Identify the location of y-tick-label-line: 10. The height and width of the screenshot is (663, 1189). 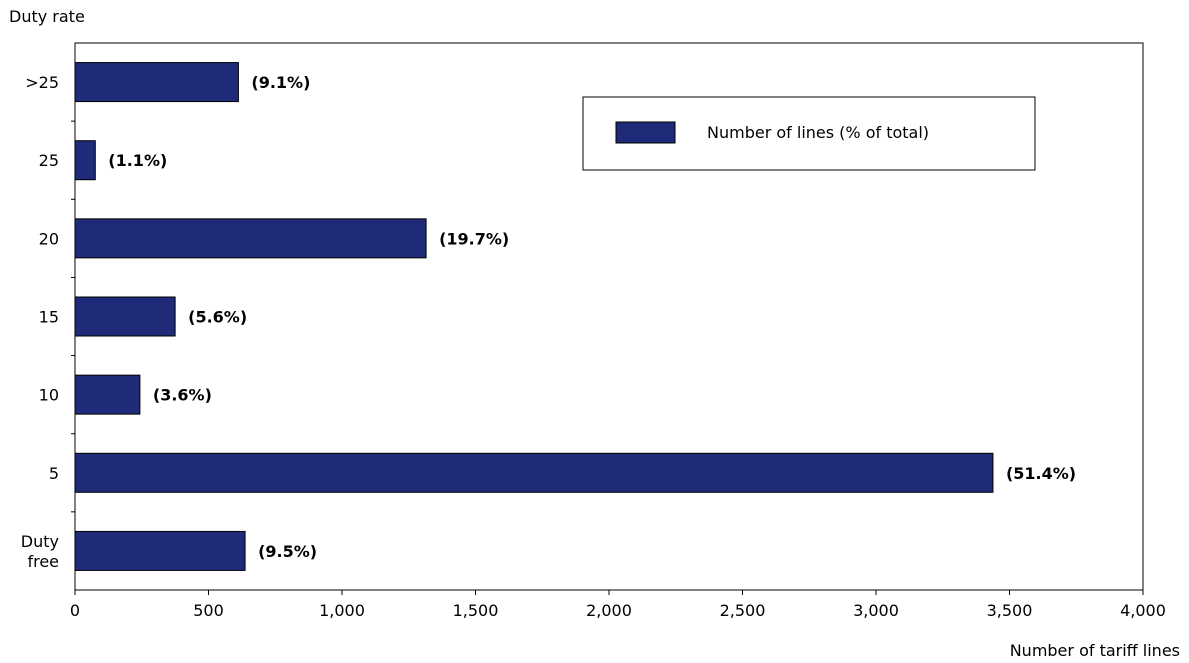
(49, 395).